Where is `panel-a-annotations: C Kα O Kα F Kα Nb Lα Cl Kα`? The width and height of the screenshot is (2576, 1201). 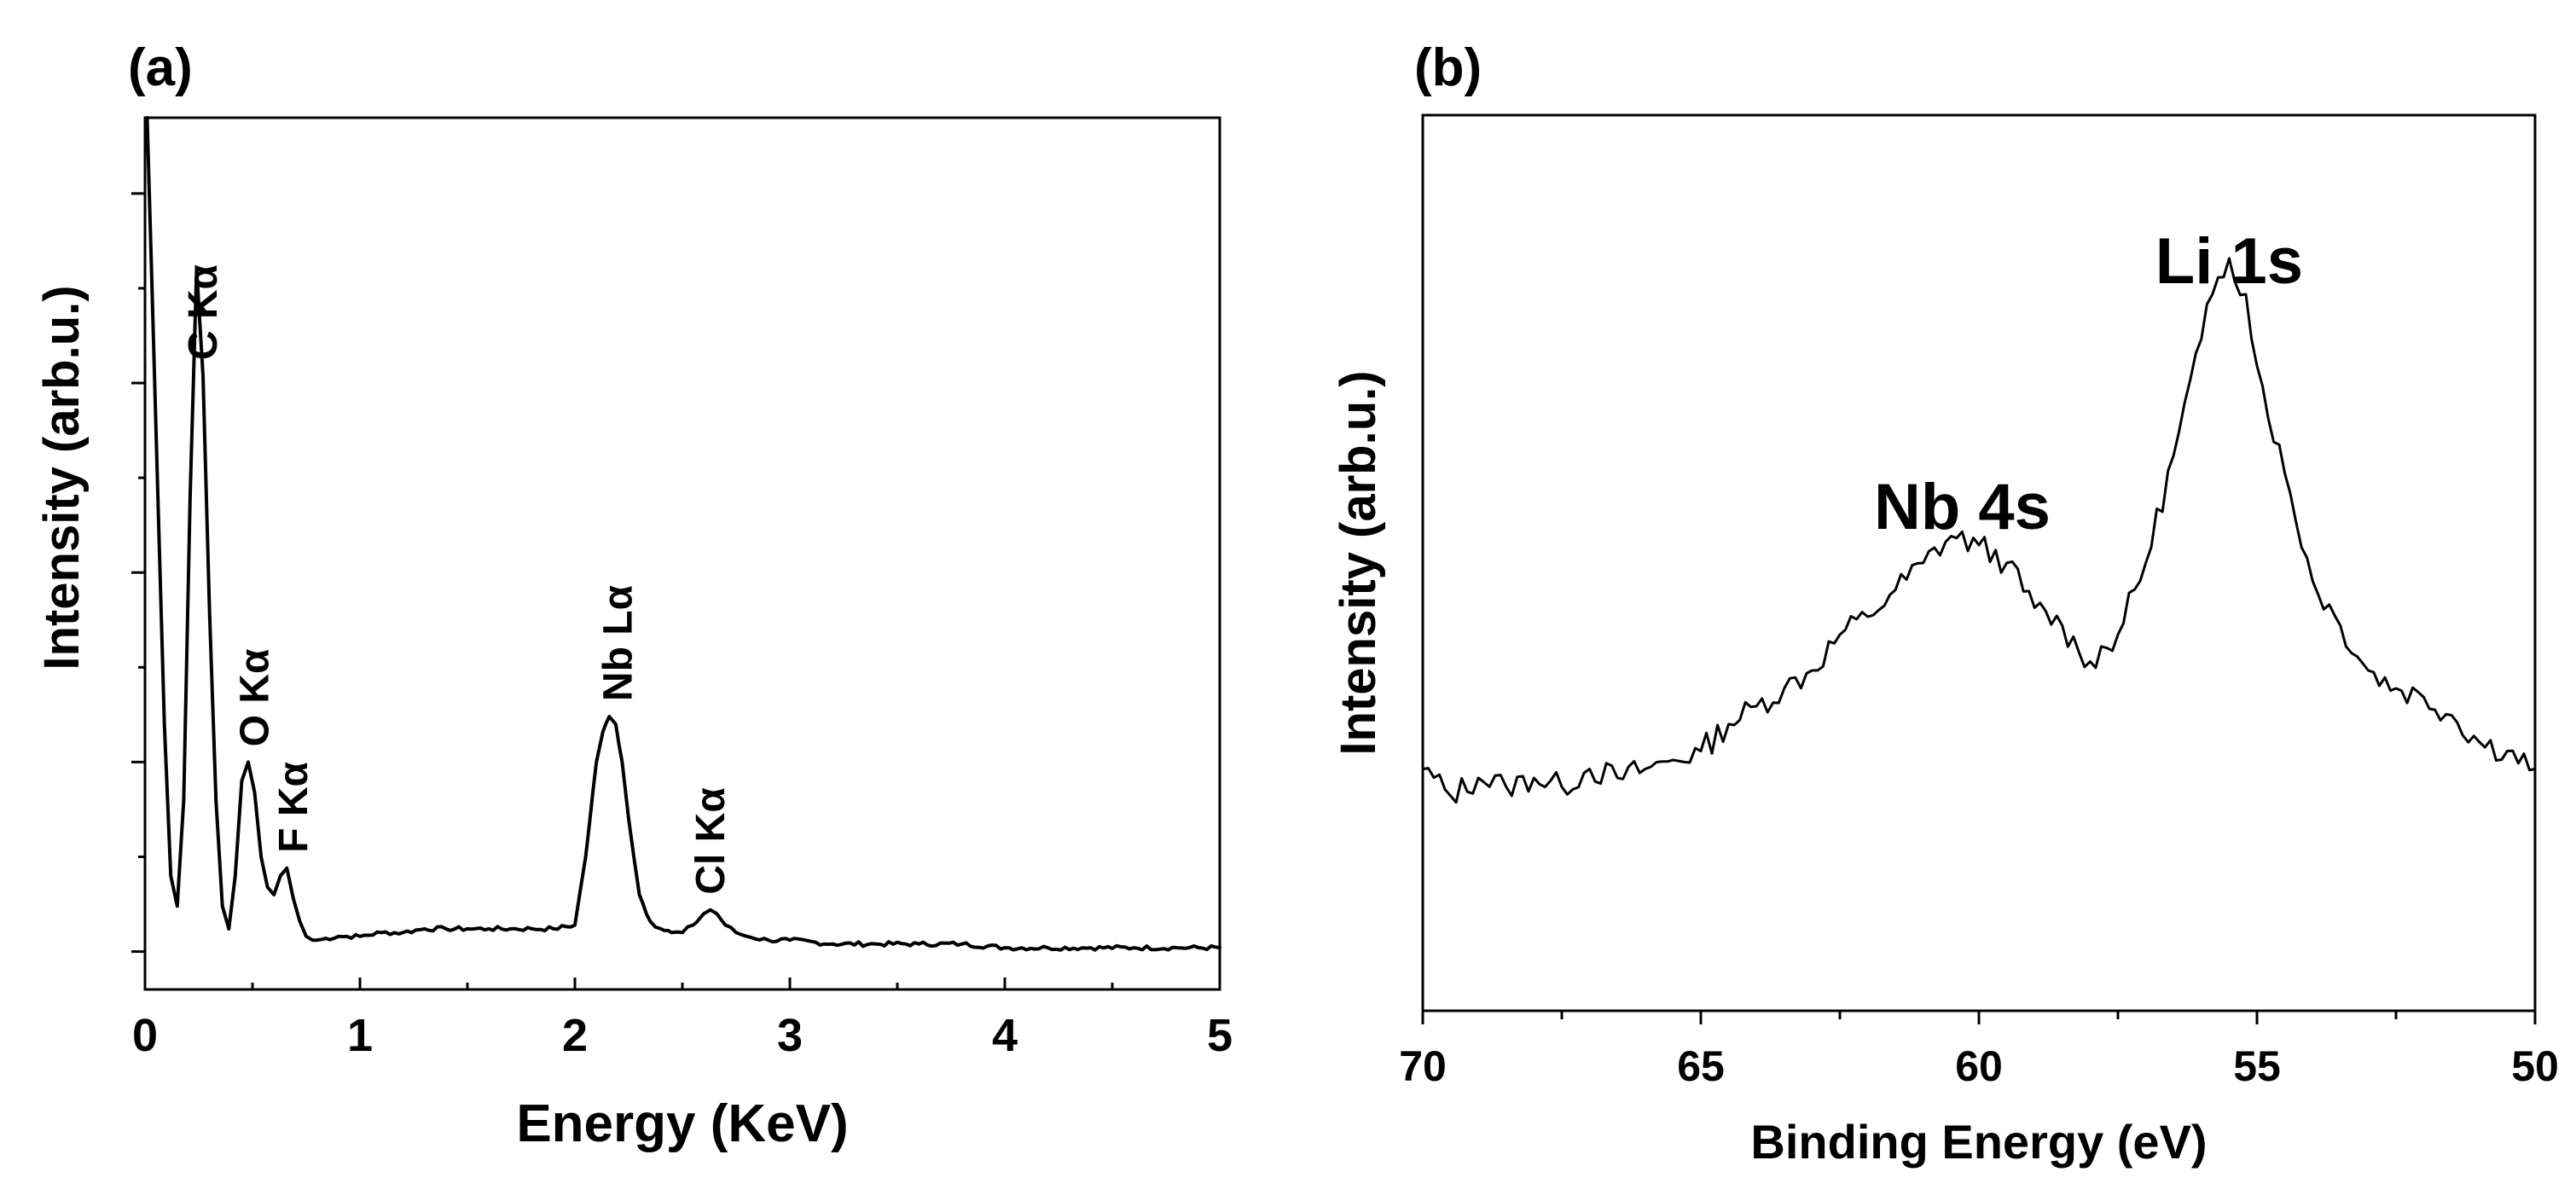
panel-a-annotations: C Kα O Kα F Kα Nb Lα Cl Kα is located at coordinates (457, 579).